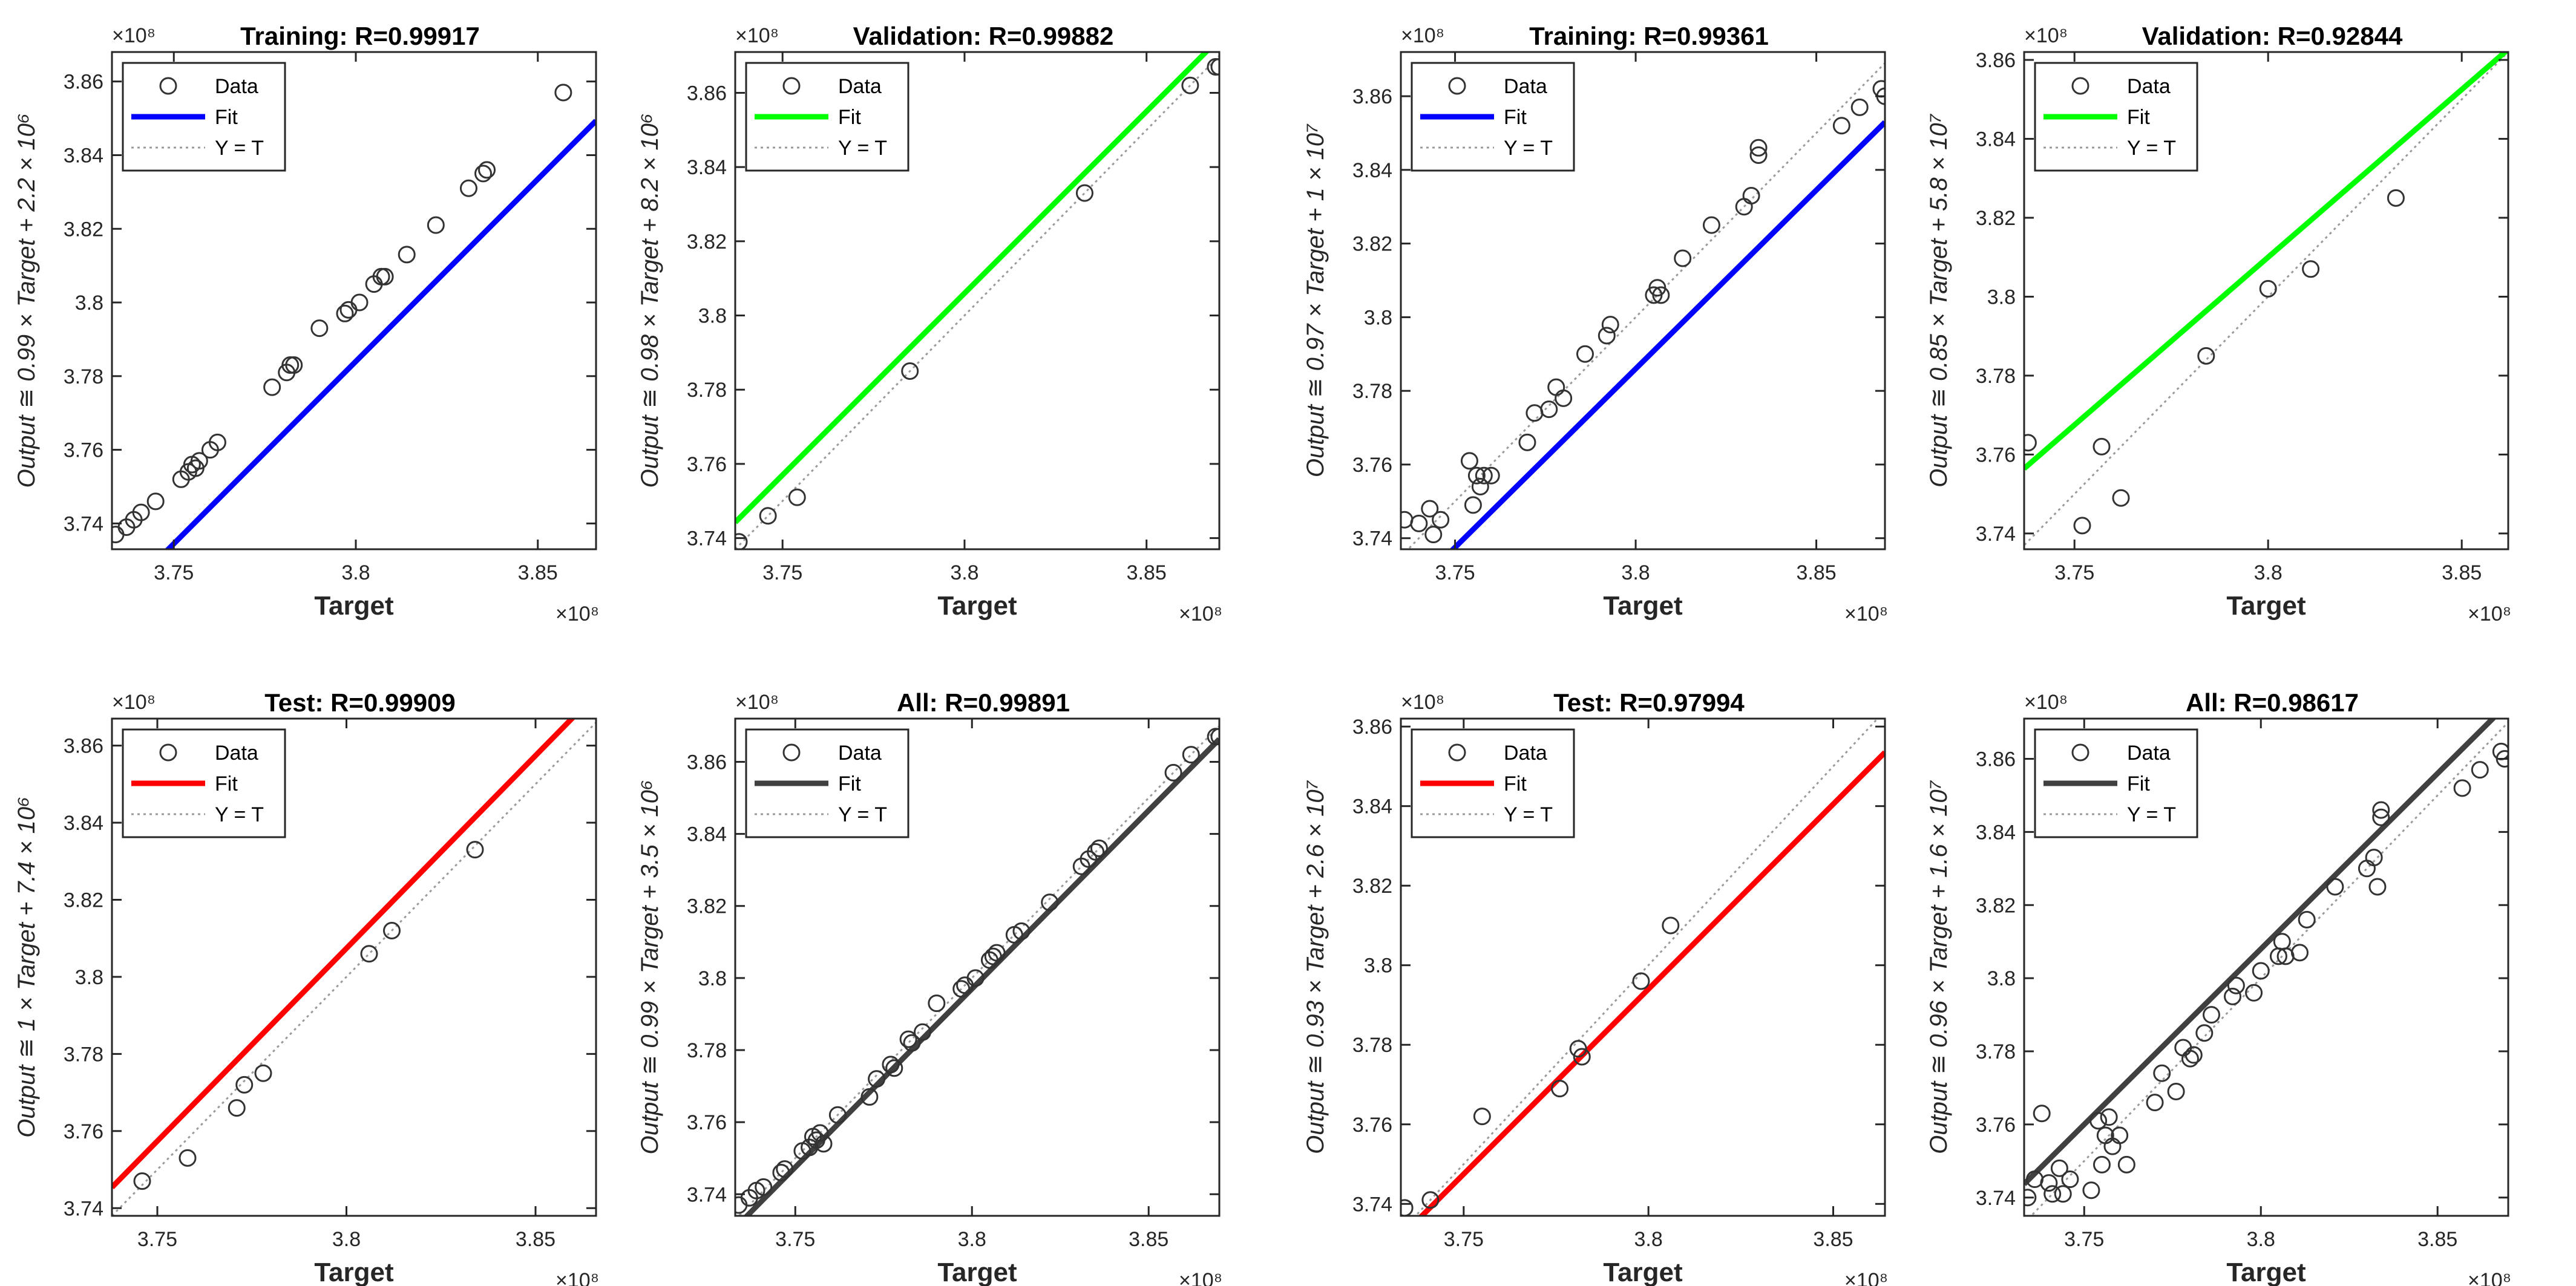 The width and height of the screenshot is (2576, 1286). Describe the element at coordinates (650, 301) in the screenshot. I see `y-axis-label: Output ≅ 0.98 × Target + 8.2 × 10⁶` at that location.